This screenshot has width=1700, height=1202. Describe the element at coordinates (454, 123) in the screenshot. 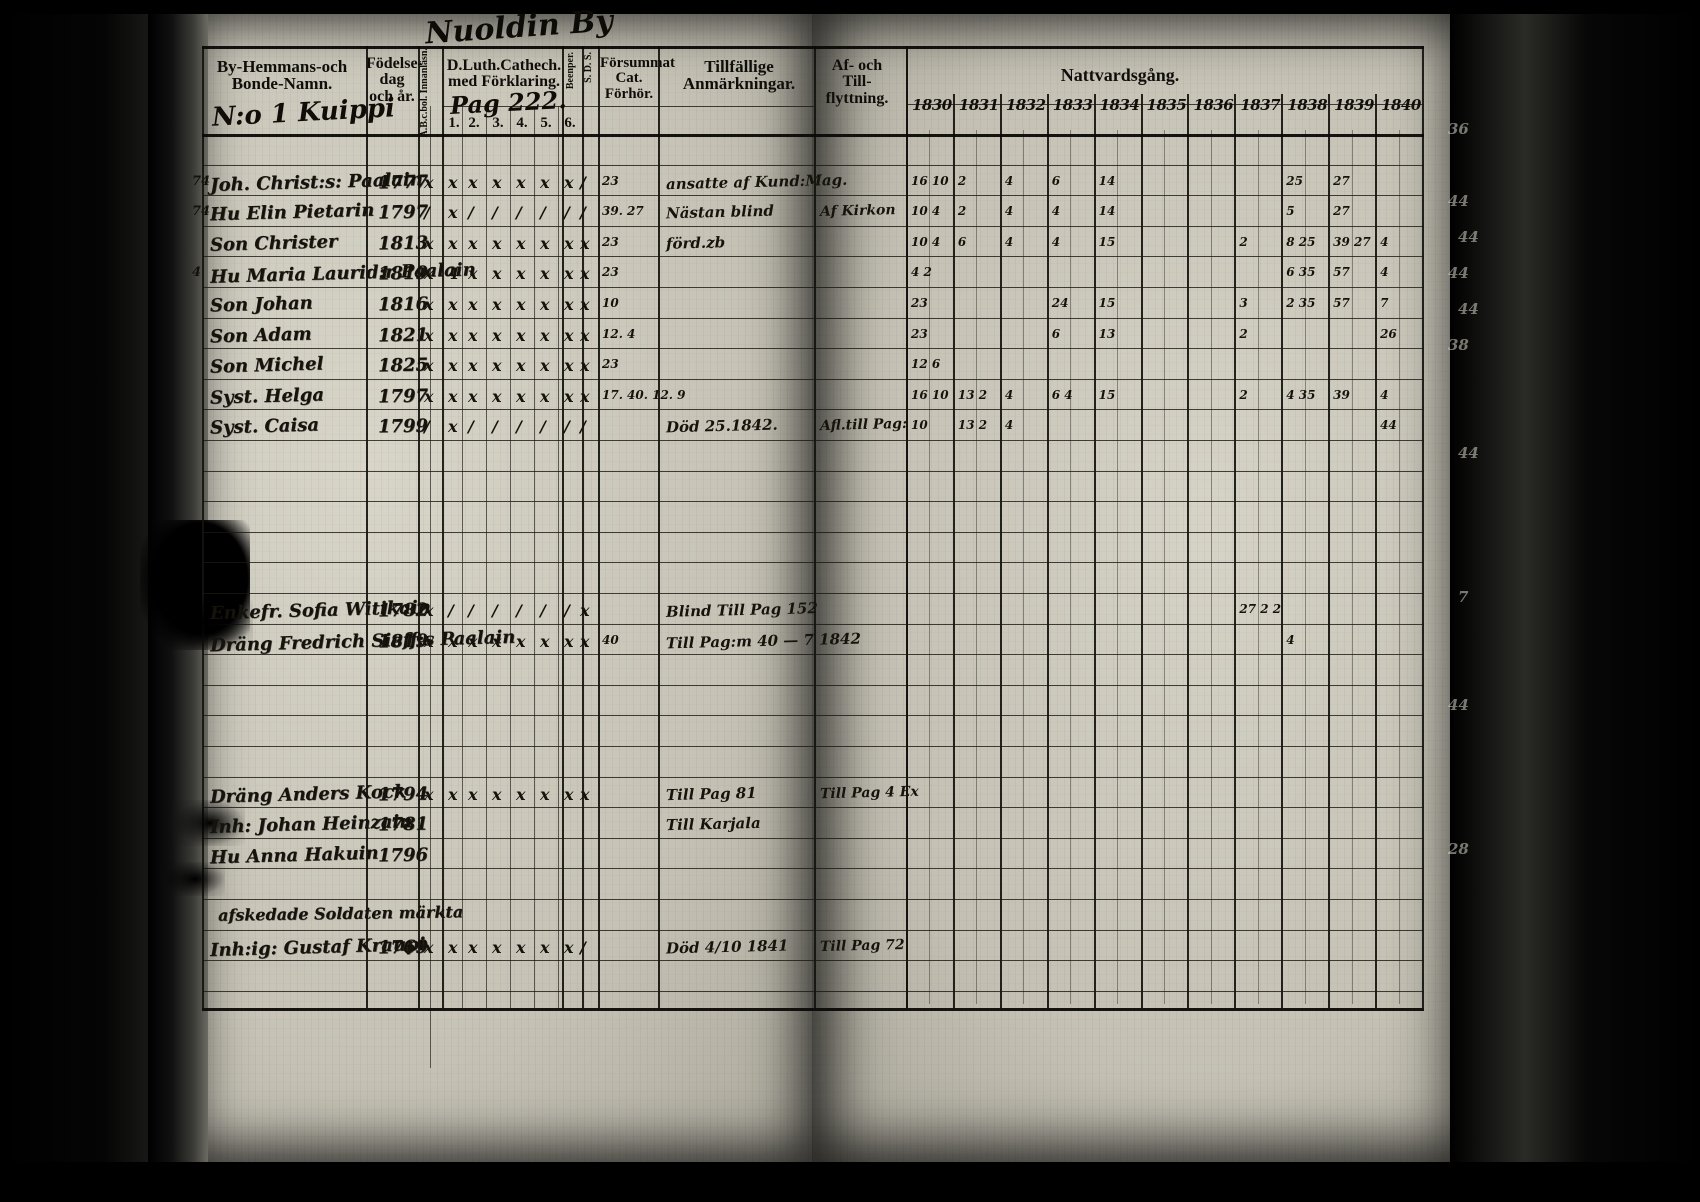

I see `catechism-sub-header: 1.` at that location.